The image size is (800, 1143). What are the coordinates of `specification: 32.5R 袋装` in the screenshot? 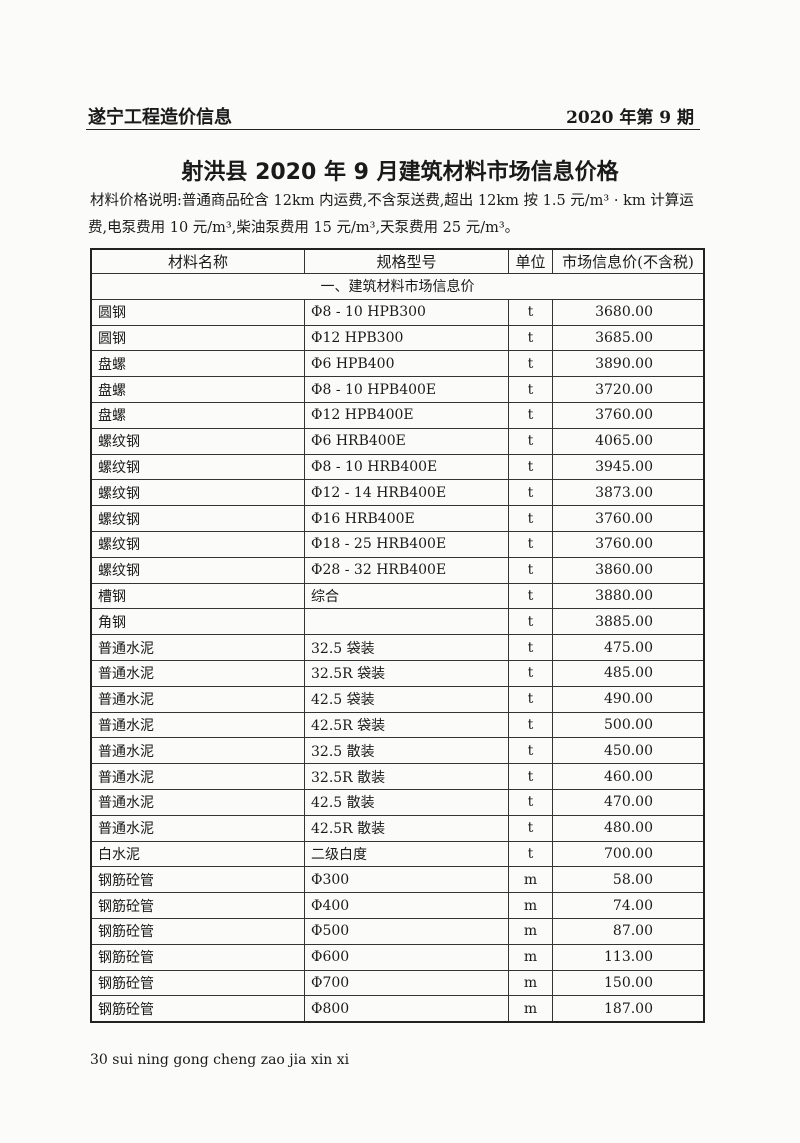 It's located at (406, 673).